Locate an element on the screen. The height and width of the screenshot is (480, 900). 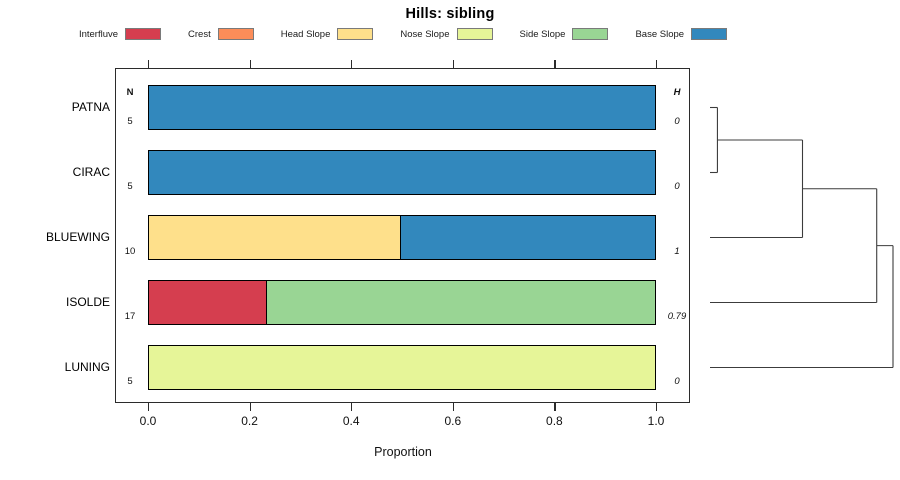
legend-label: Crest is located at coordinates (199, 34).